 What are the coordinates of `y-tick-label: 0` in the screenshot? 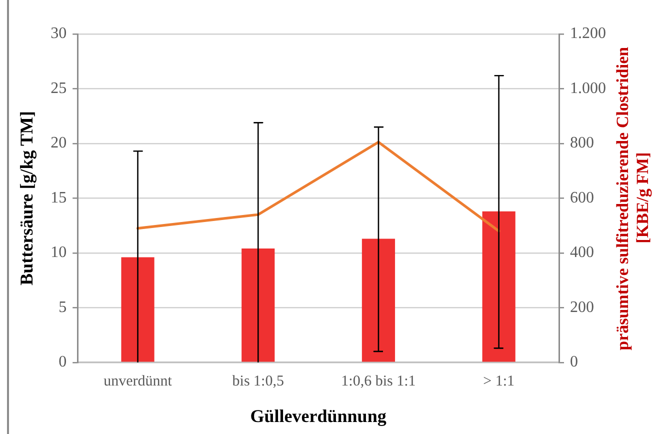 It's located at (62, 362).